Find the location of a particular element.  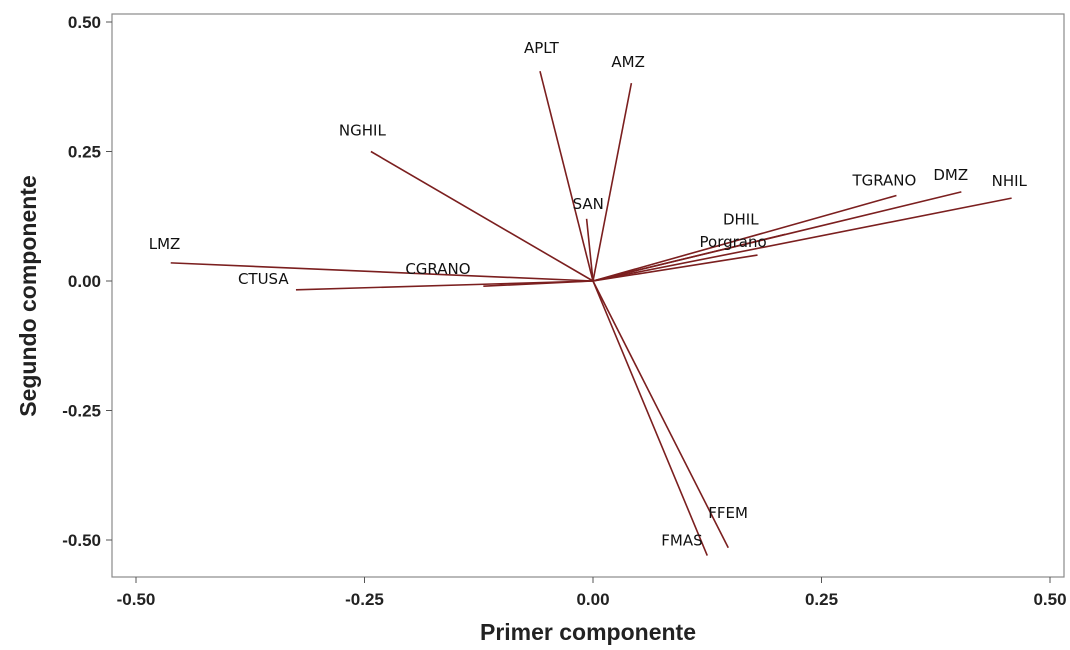

x-tick-label: 0.00 is located at coordinates (592, 599).